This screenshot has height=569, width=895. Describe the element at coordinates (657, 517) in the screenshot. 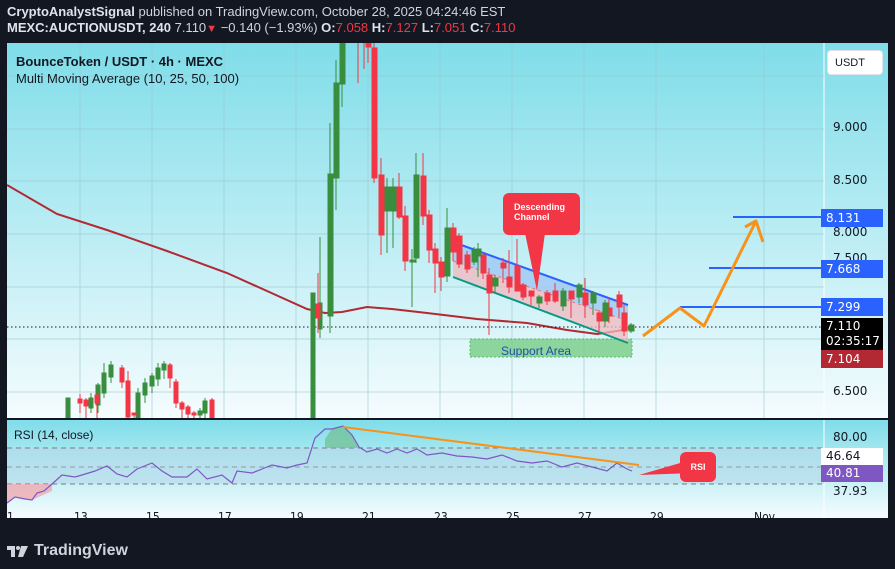

I see `time-tick: 29` at that location.